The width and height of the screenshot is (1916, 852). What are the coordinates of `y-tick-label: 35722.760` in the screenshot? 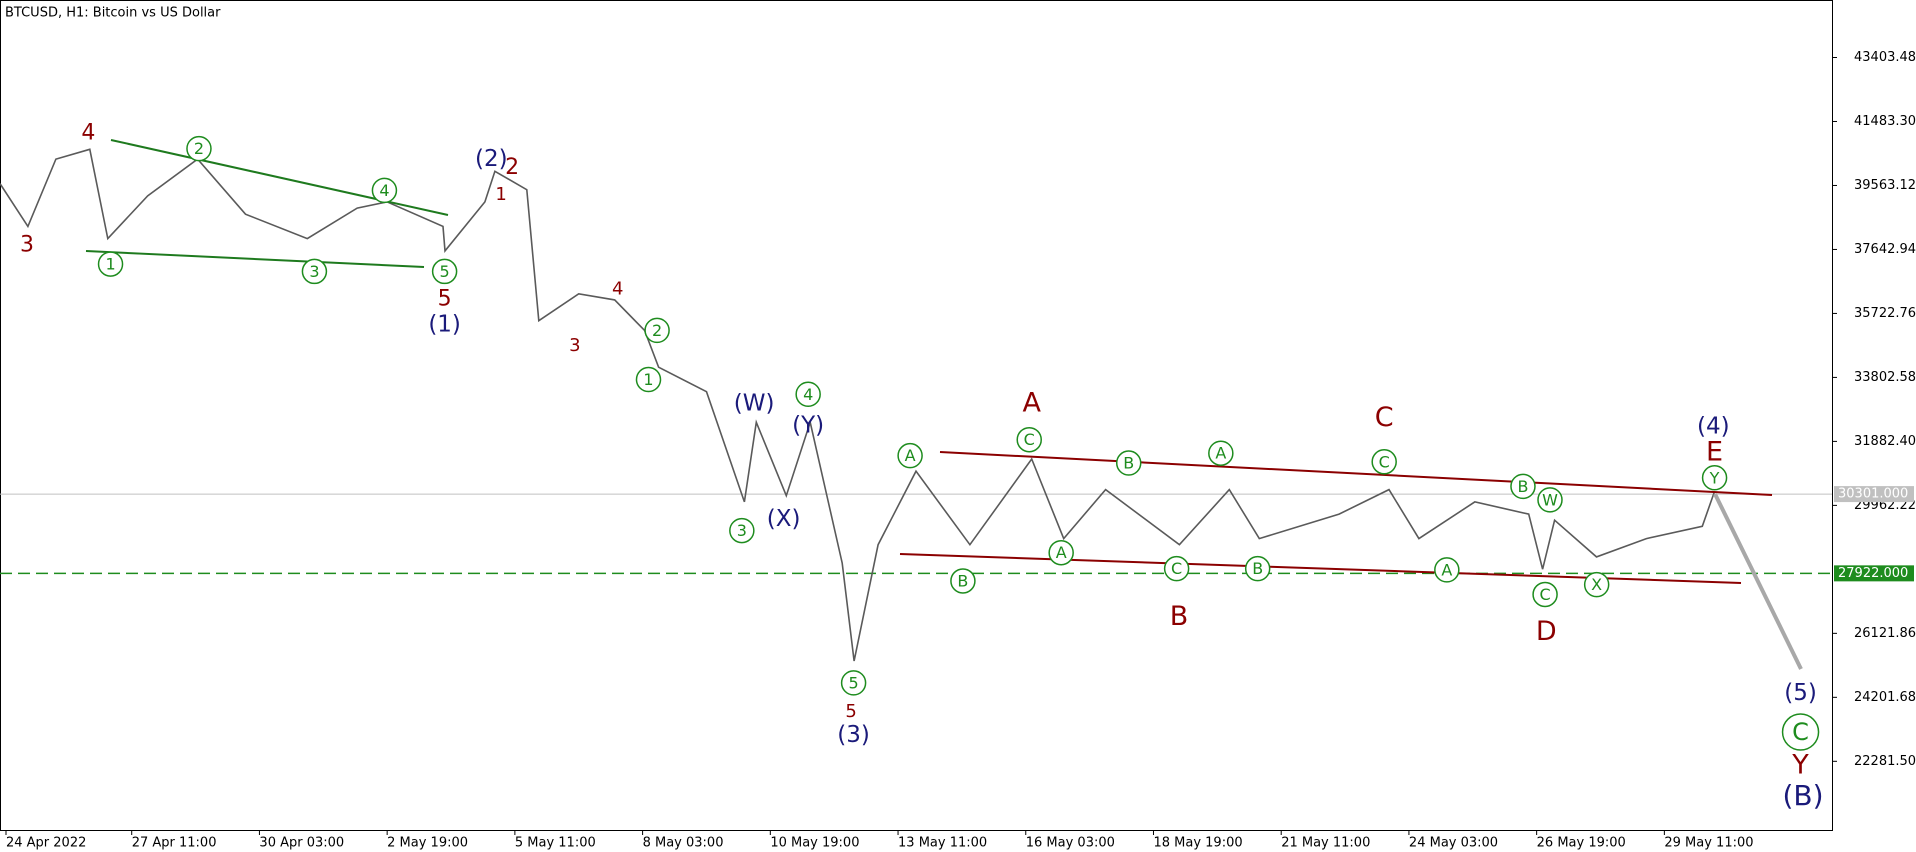 It's located at (1885, 313).